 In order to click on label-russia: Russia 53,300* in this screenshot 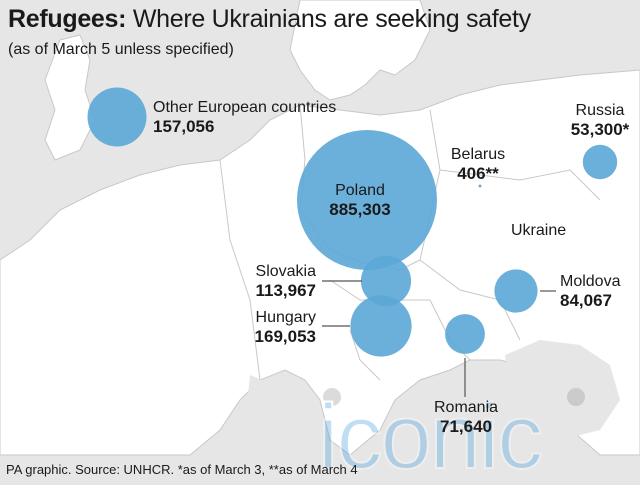, I will do `click(597, 120)`.